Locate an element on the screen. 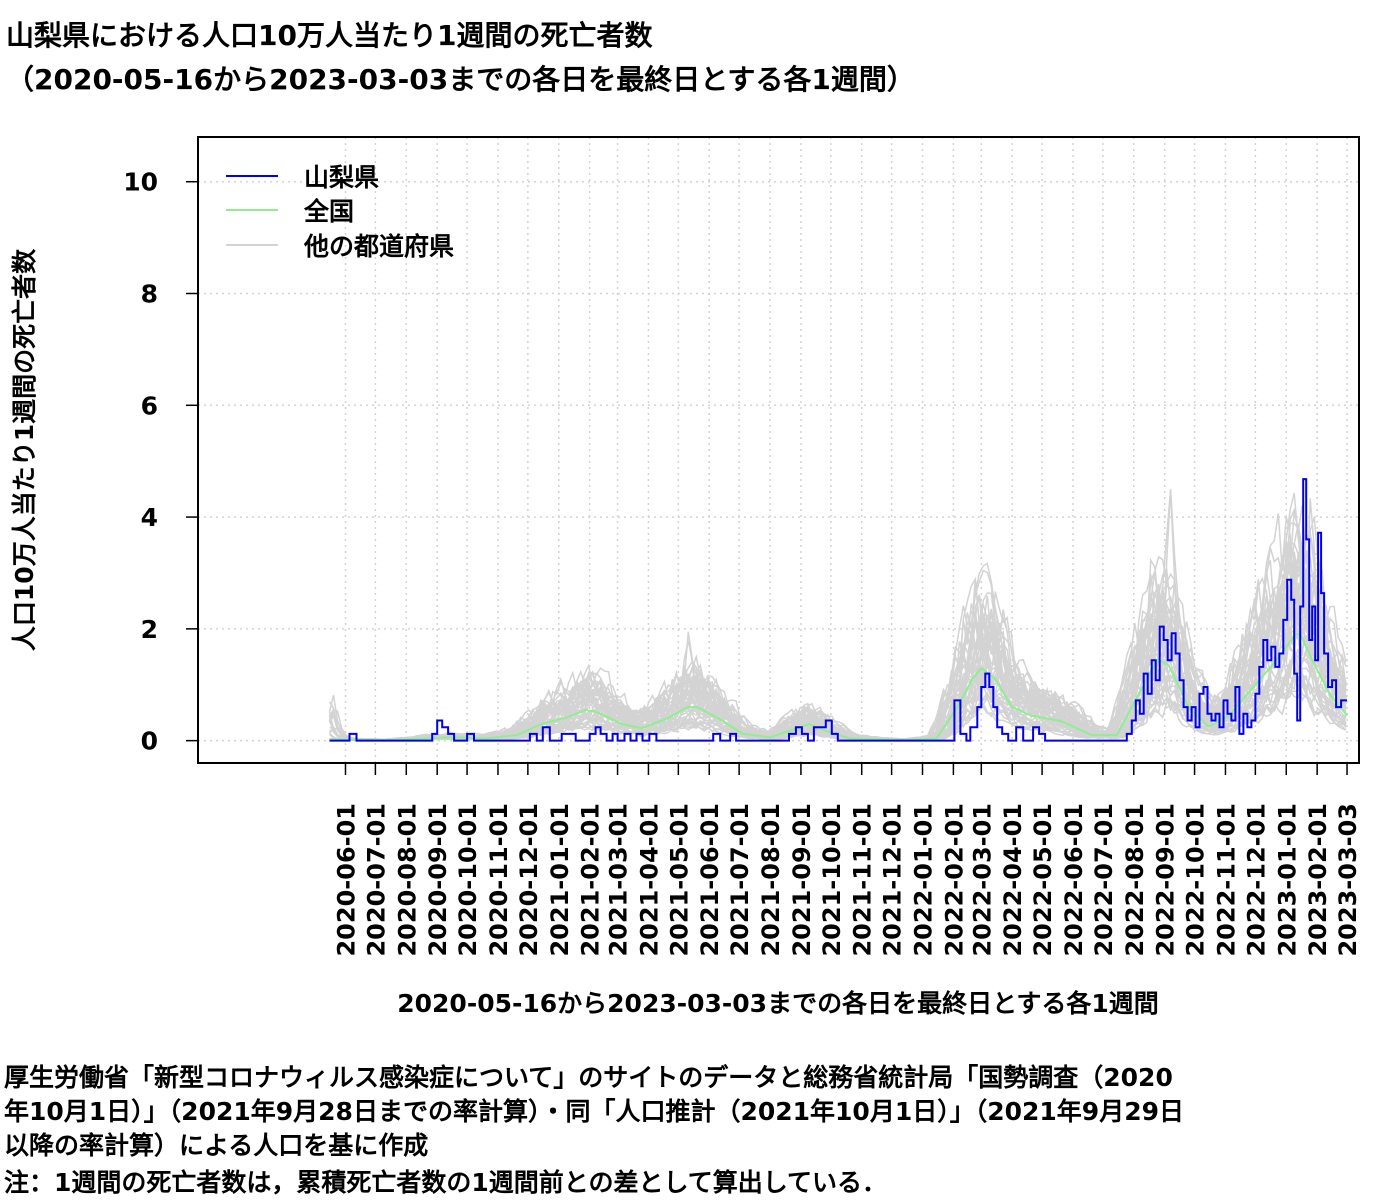 The height and width of the screenshot is (1200, 1400). x-tick-label: 2021-09-01 is located at coordinates (802, 880).